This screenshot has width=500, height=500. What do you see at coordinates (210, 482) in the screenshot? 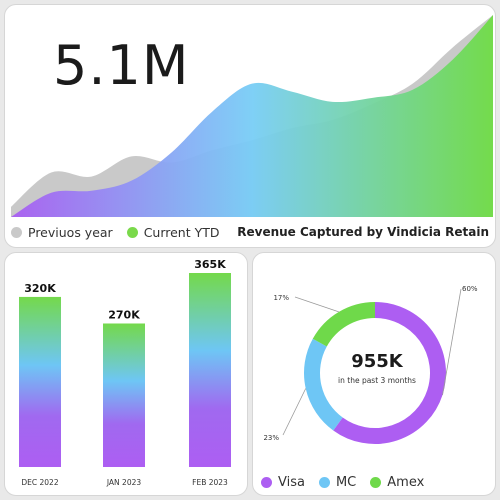
I see `bar-category-label-2: FEB 2023` at bounding box center [210, 482].